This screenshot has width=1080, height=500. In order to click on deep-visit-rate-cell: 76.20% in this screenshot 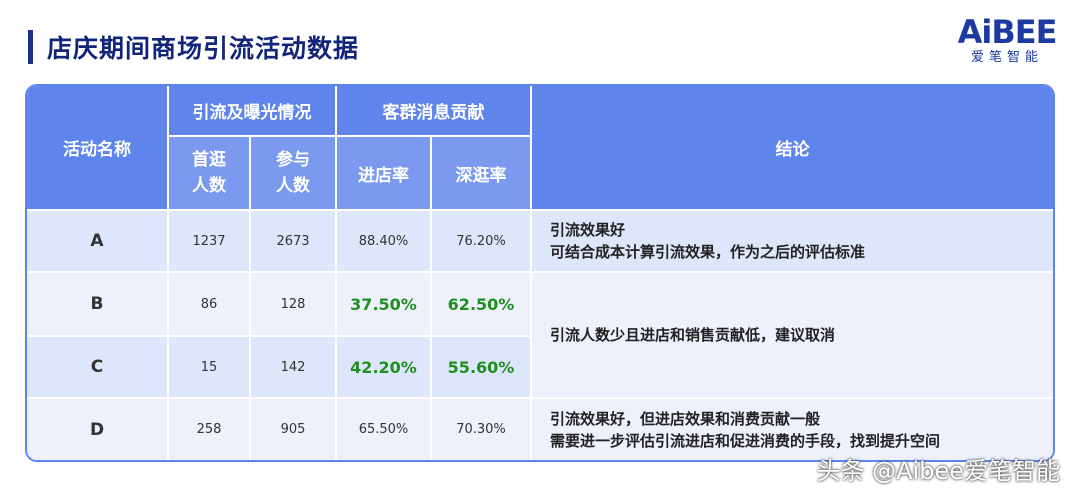, I will do `click(481, 241)`.